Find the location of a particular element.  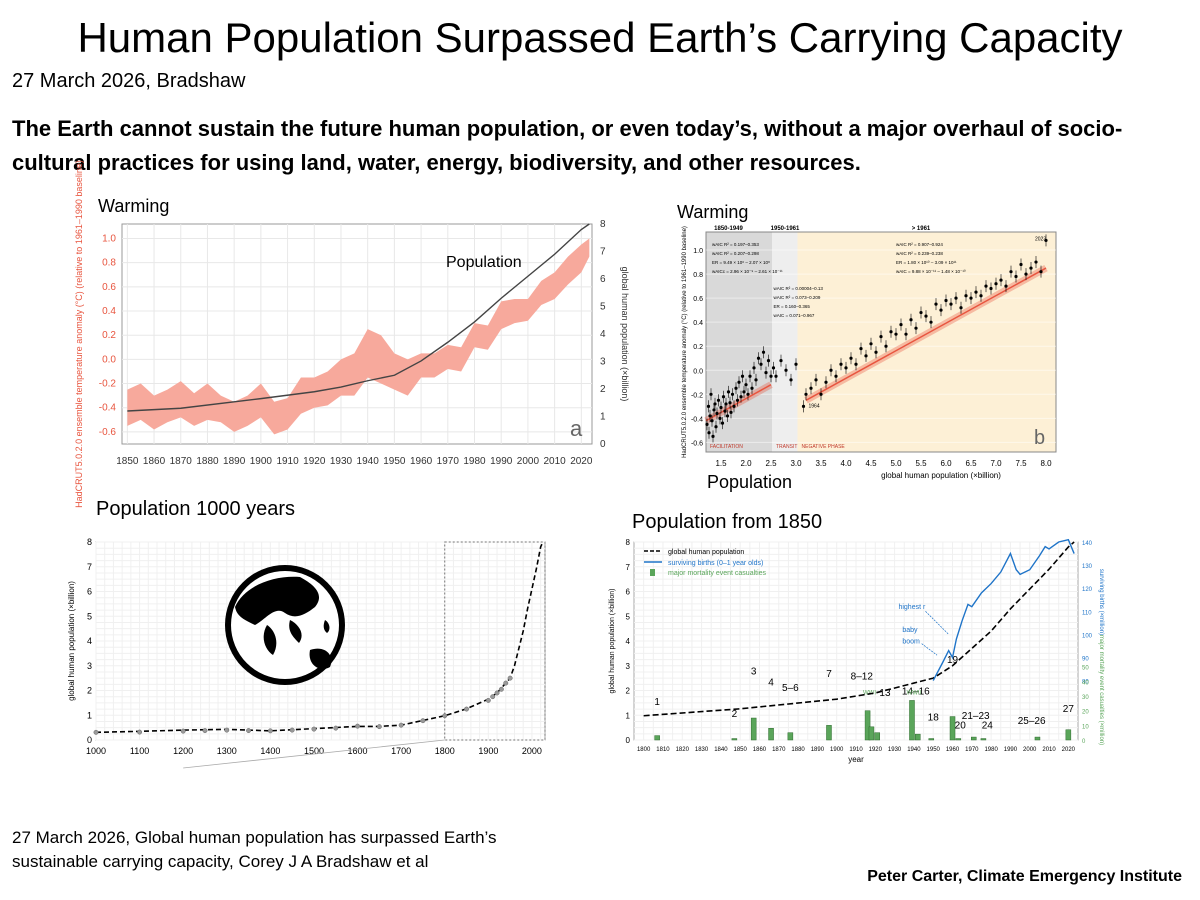

x-tick-label: 1900 is located at coordinates (488, 751).